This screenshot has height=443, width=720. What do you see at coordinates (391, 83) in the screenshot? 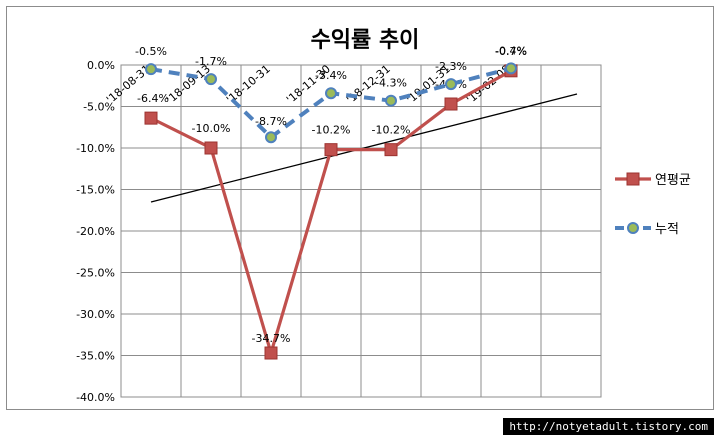
I see `data-label: -4.3%` at bounding box center [391, 83].